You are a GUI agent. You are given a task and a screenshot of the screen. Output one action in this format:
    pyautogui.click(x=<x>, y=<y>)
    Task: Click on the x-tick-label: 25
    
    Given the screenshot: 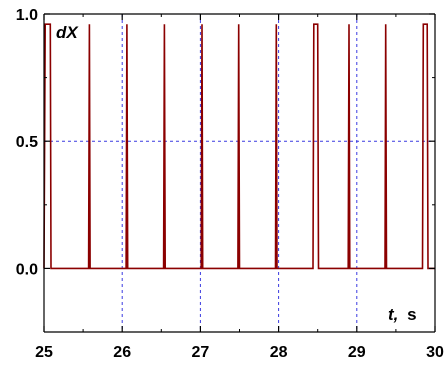 What is the action you would take?
    pyautogui.click(x=44, y=352)
    